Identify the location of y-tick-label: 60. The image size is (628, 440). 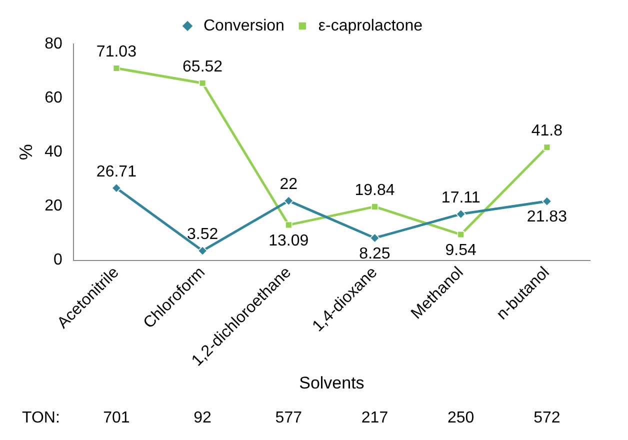
(53, 97).